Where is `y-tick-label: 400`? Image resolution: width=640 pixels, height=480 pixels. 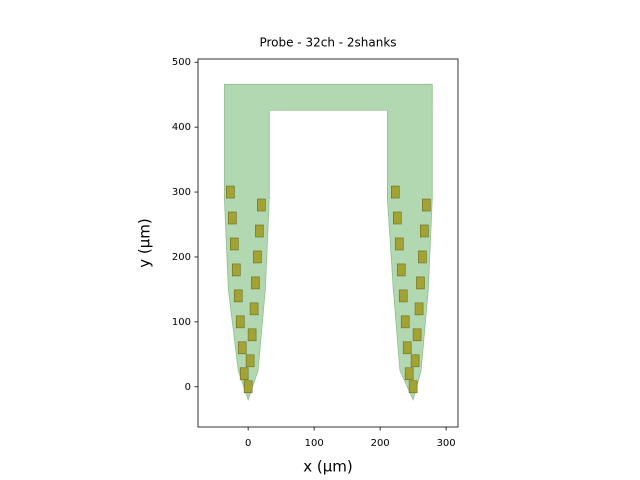 y-tick-label: 400 is located at coordinates (181, 127).